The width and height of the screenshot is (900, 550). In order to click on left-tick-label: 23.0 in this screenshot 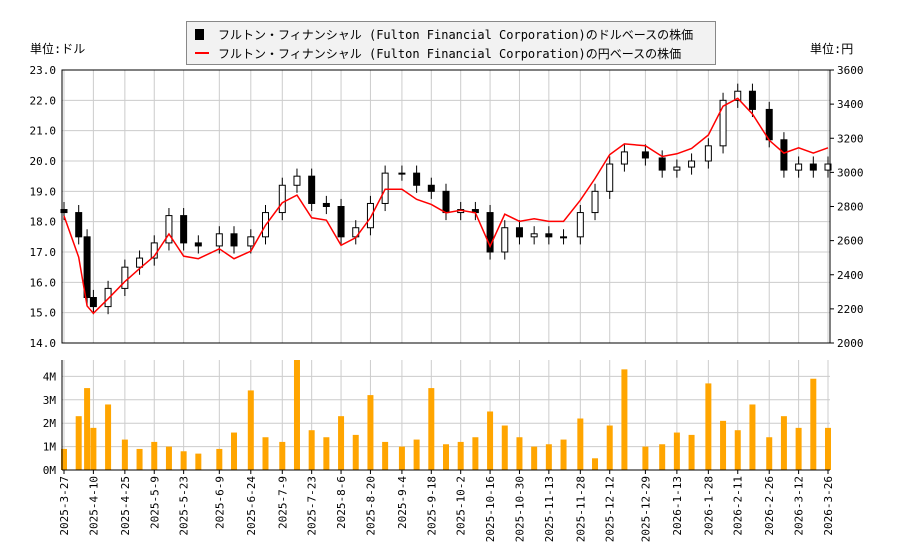, I will do `click(43, 70)`.